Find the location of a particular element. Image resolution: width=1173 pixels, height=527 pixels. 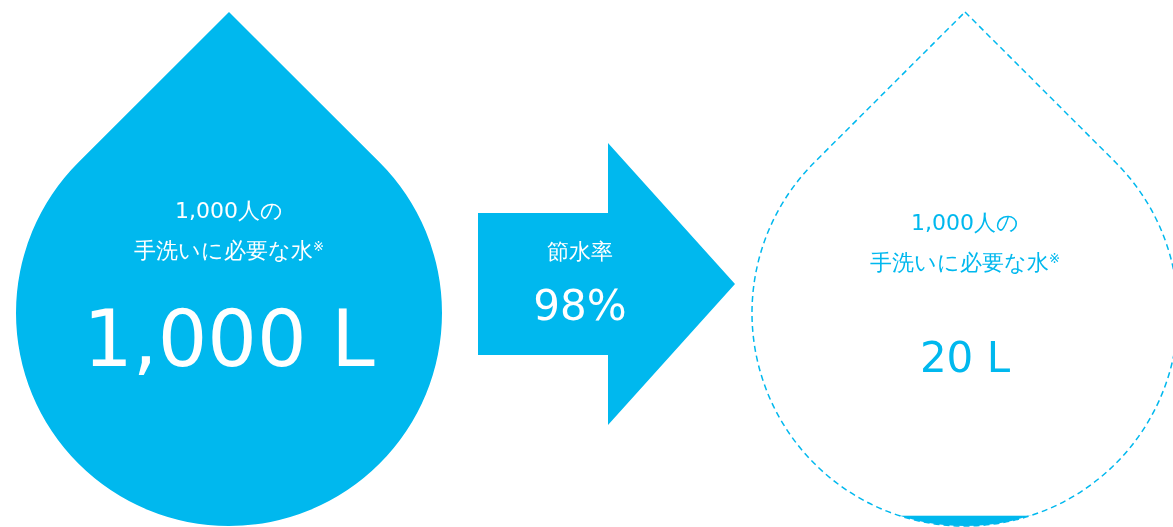

text: 節水率 is located at coordinates (580, 251).